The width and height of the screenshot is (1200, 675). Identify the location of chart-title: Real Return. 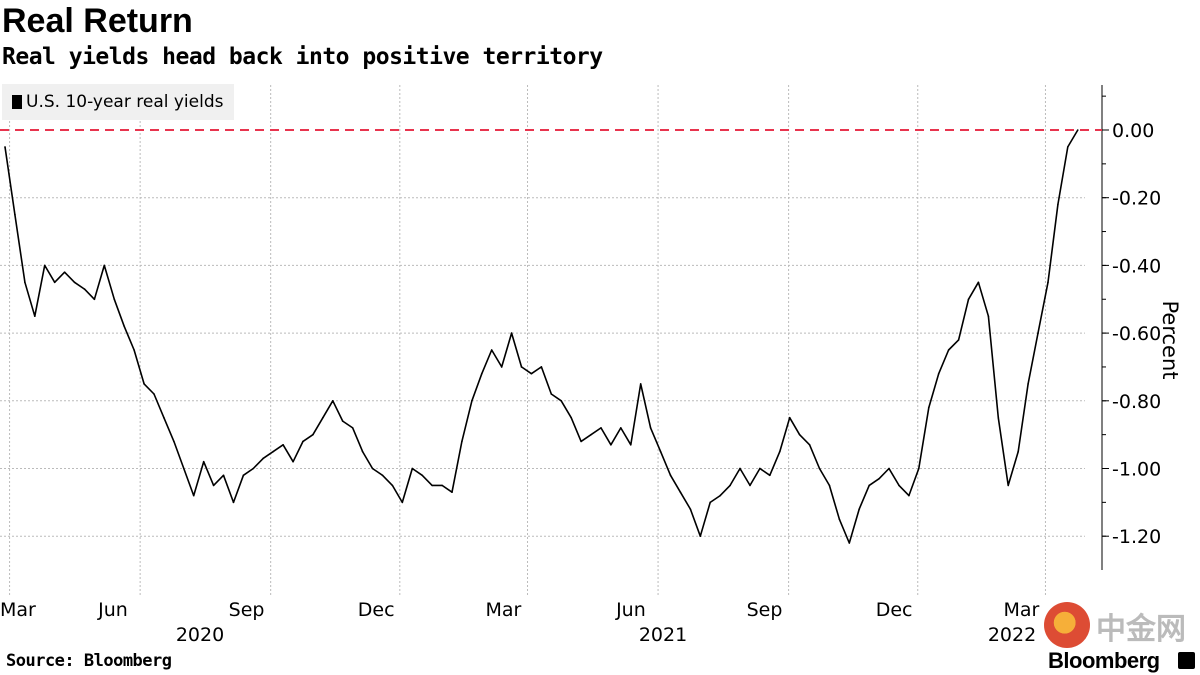
(97, 21).